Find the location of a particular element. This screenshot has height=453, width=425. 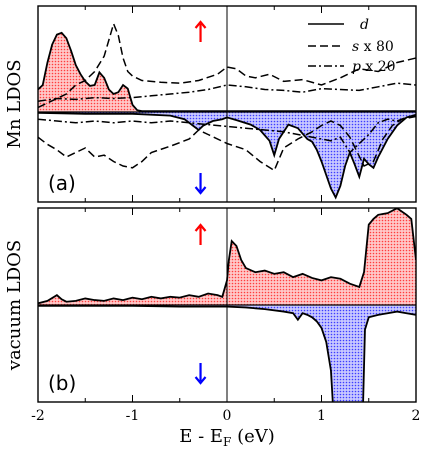

x-tick-label: 2 is located at coordinates (416, 416).